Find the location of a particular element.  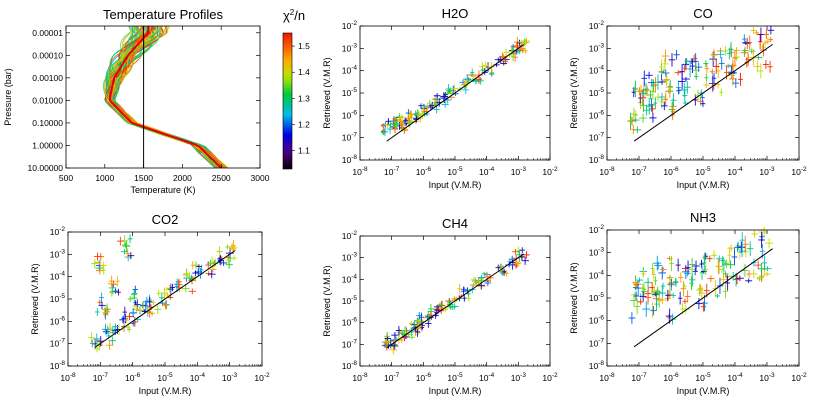

y-tick-label: 10⁻⁶ is located at coordinates (350, 114).